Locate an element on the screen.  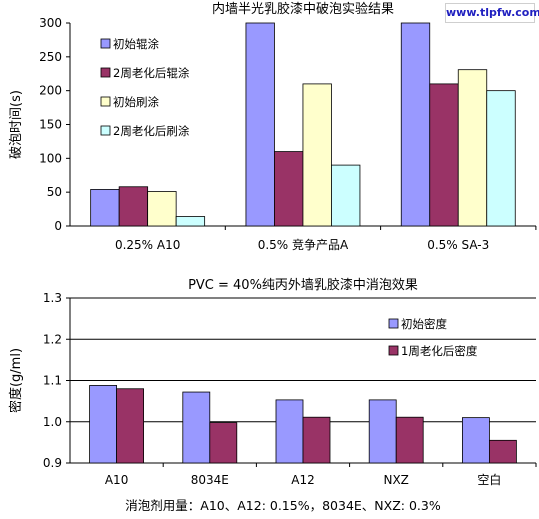
chart1-legend-label: 2周老化后刷涂 is located at coordinates (151, 131).